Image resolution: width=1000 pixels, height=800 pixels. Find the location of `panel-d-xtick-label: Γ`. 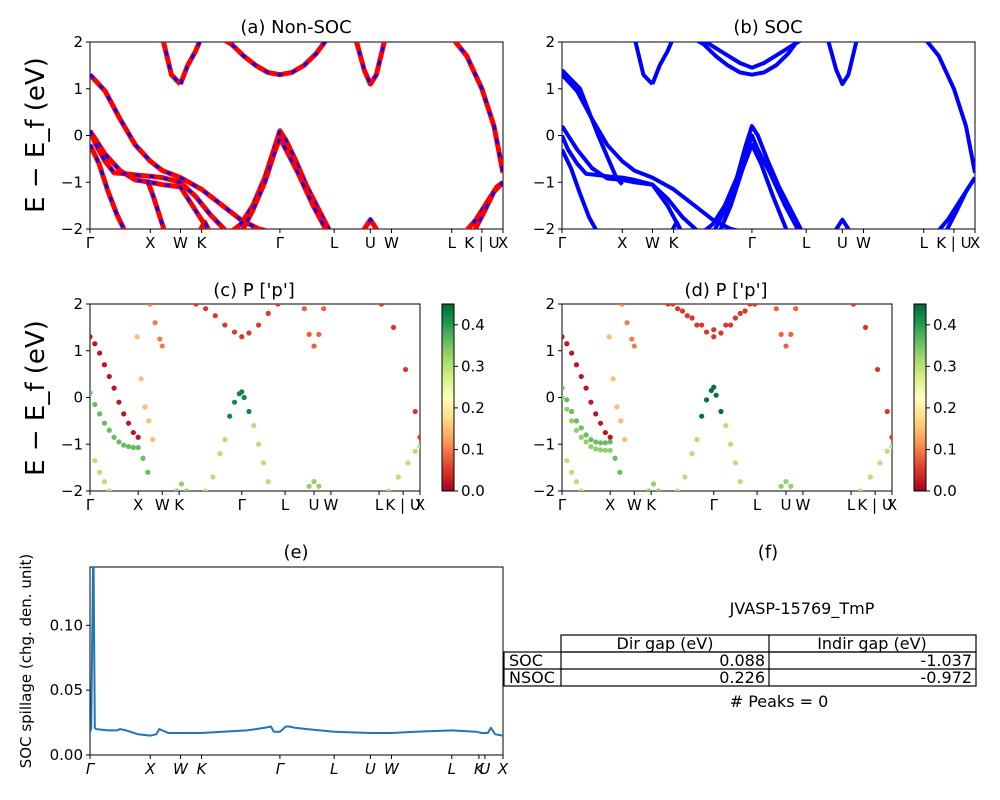

panel-d-xtick-label: Γ is located at coordinates (562, 505).